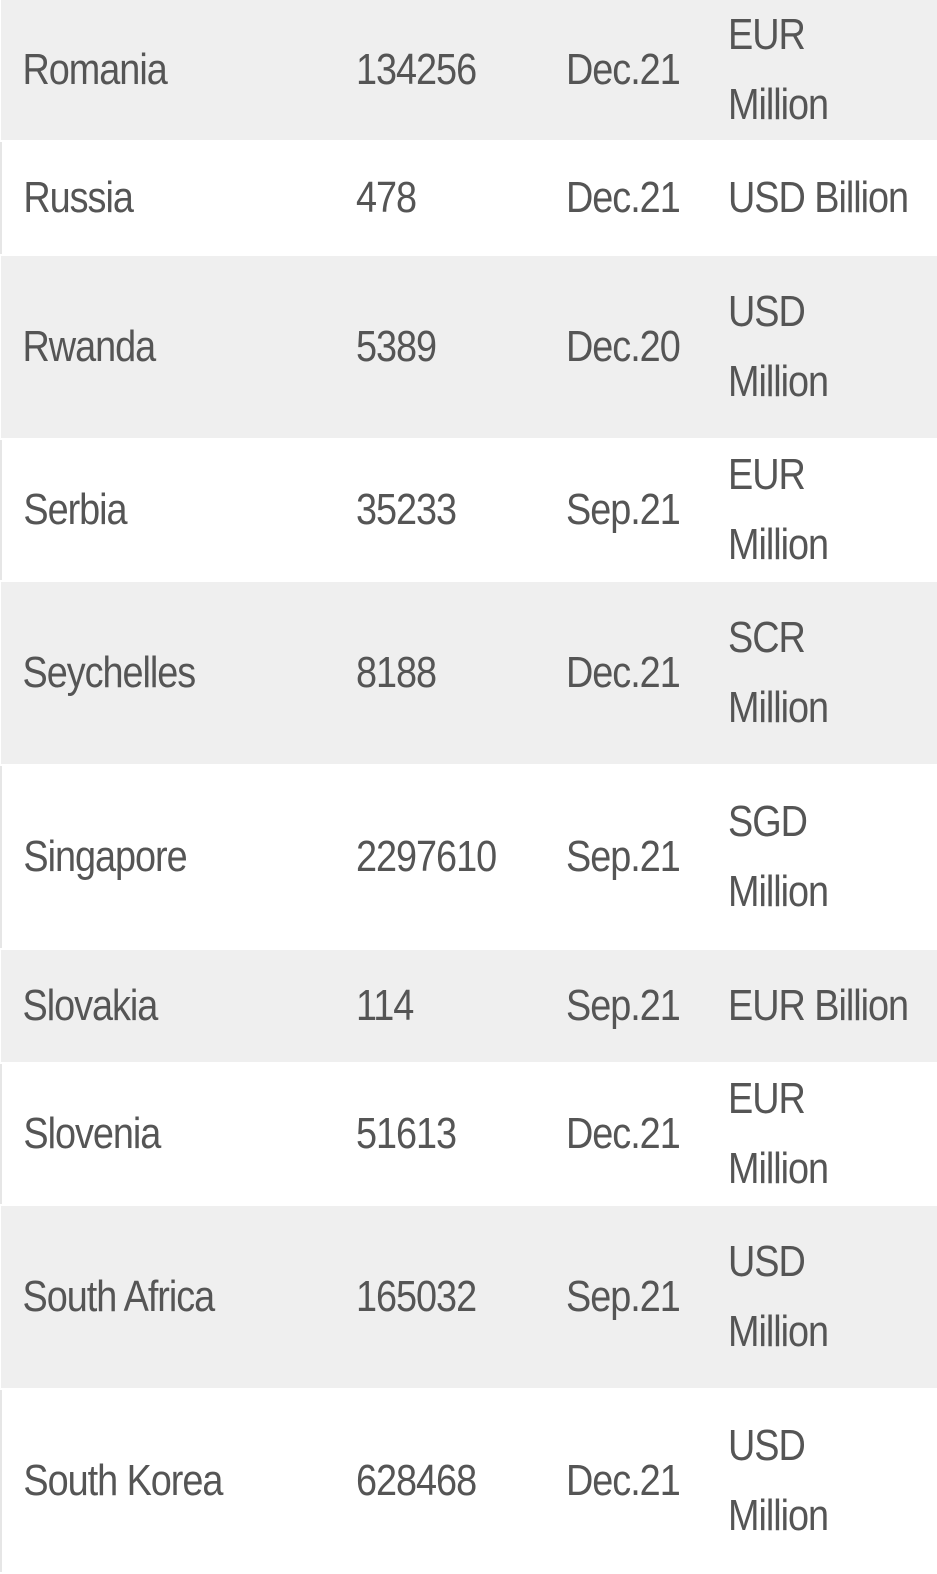 The height and width of the screenshot is (1574, 937). Describe the element at coordinates (778, 672) in the screenshot. I see `unit-cell: SCR Million` at that location.